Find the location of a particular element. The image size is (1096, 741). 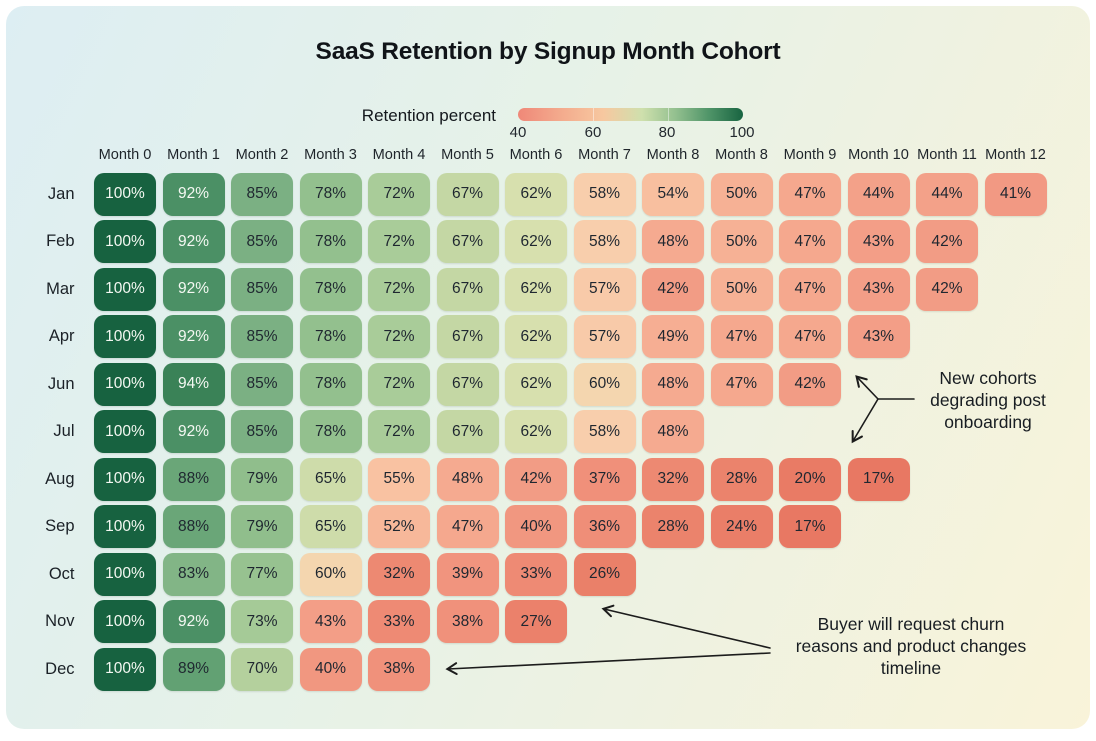

heatmap-col-header: Month 0 is located at coordinates (125, 155).